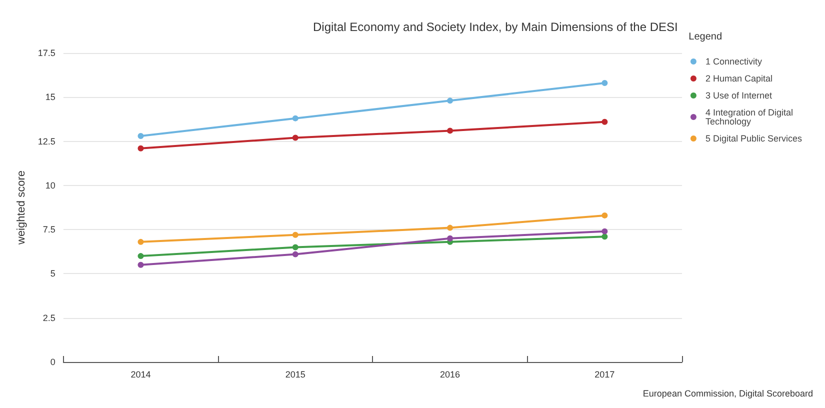  I want to click on y-tick-label: 7.5, so click(49, 229).